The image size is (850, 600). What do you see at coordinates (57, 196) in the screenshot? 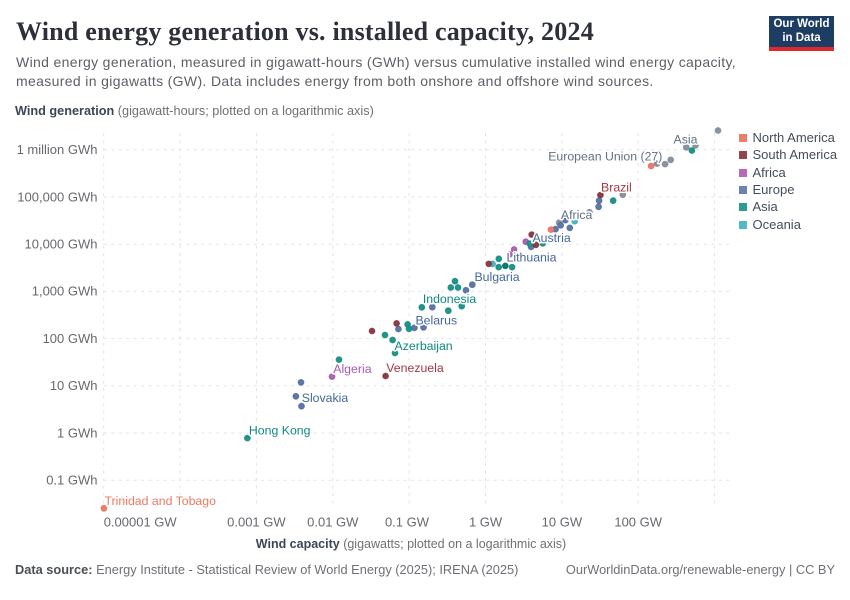
I see `svg-text: 100,000 GWh` at bounding box center [57, 196].